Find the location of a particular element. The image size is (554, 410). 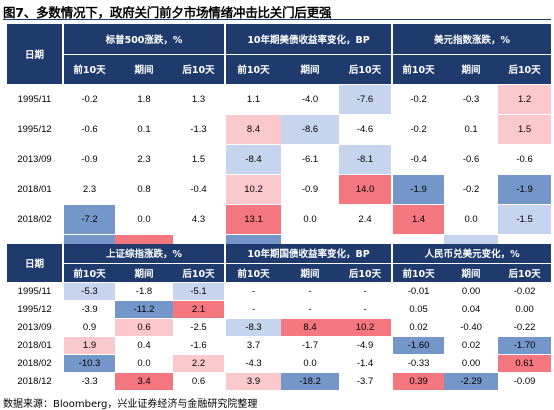

value-cell: 0.8 is located at coordinates (144, 188).